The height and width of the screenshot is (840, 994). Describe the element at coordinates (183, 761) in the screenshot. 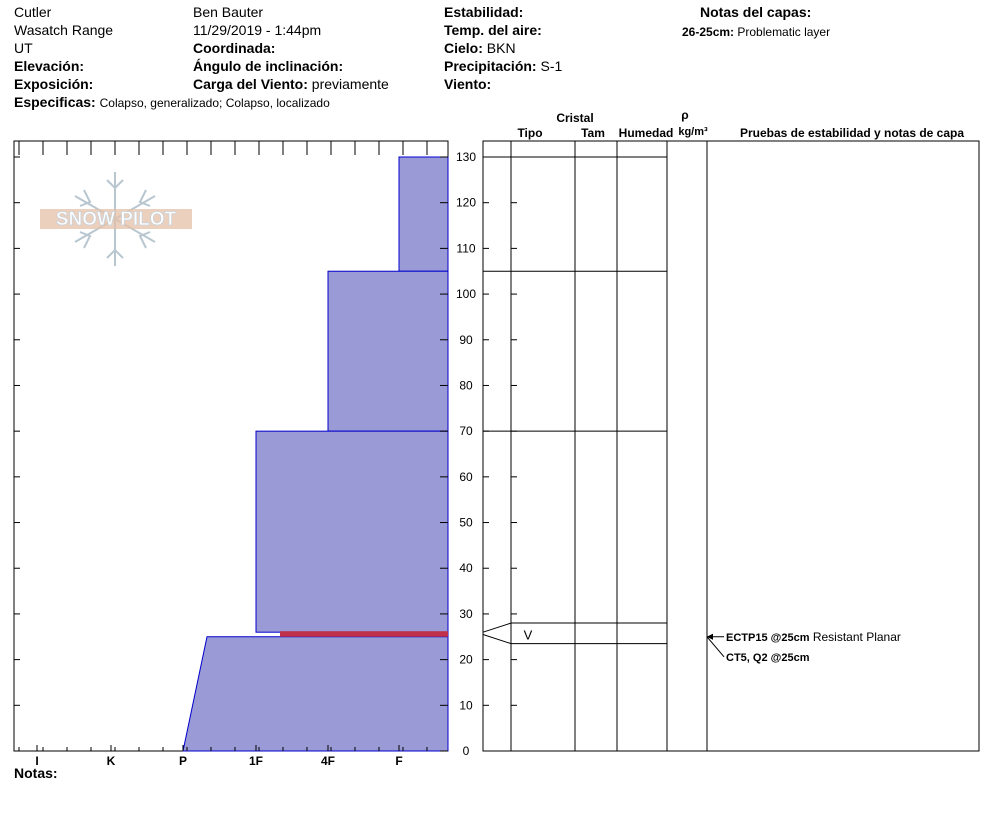

I see `x-tick-label: P` at that location.